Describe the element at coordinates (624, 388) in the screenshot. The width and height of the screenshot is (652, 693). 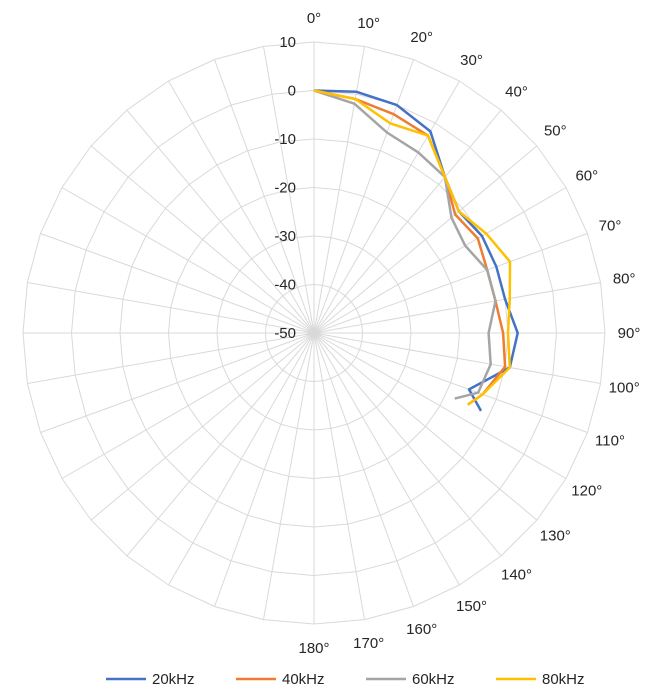
I see `angle-label: 100°` at that location.